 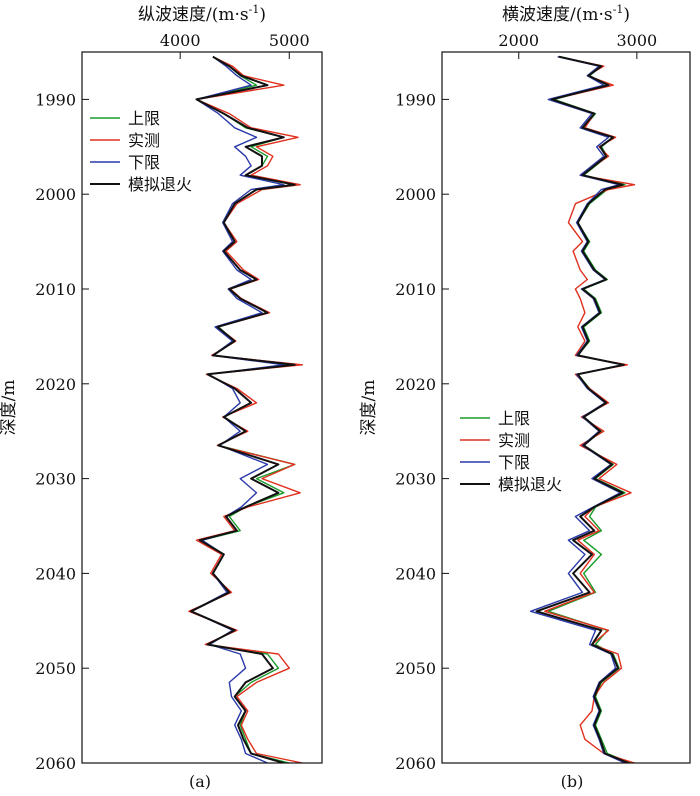 What do you see at coordinates (193, 15) in the screenshot?
I see `chart-title-base: 纵波速度/(m·s` at bounding box center [193, 15].